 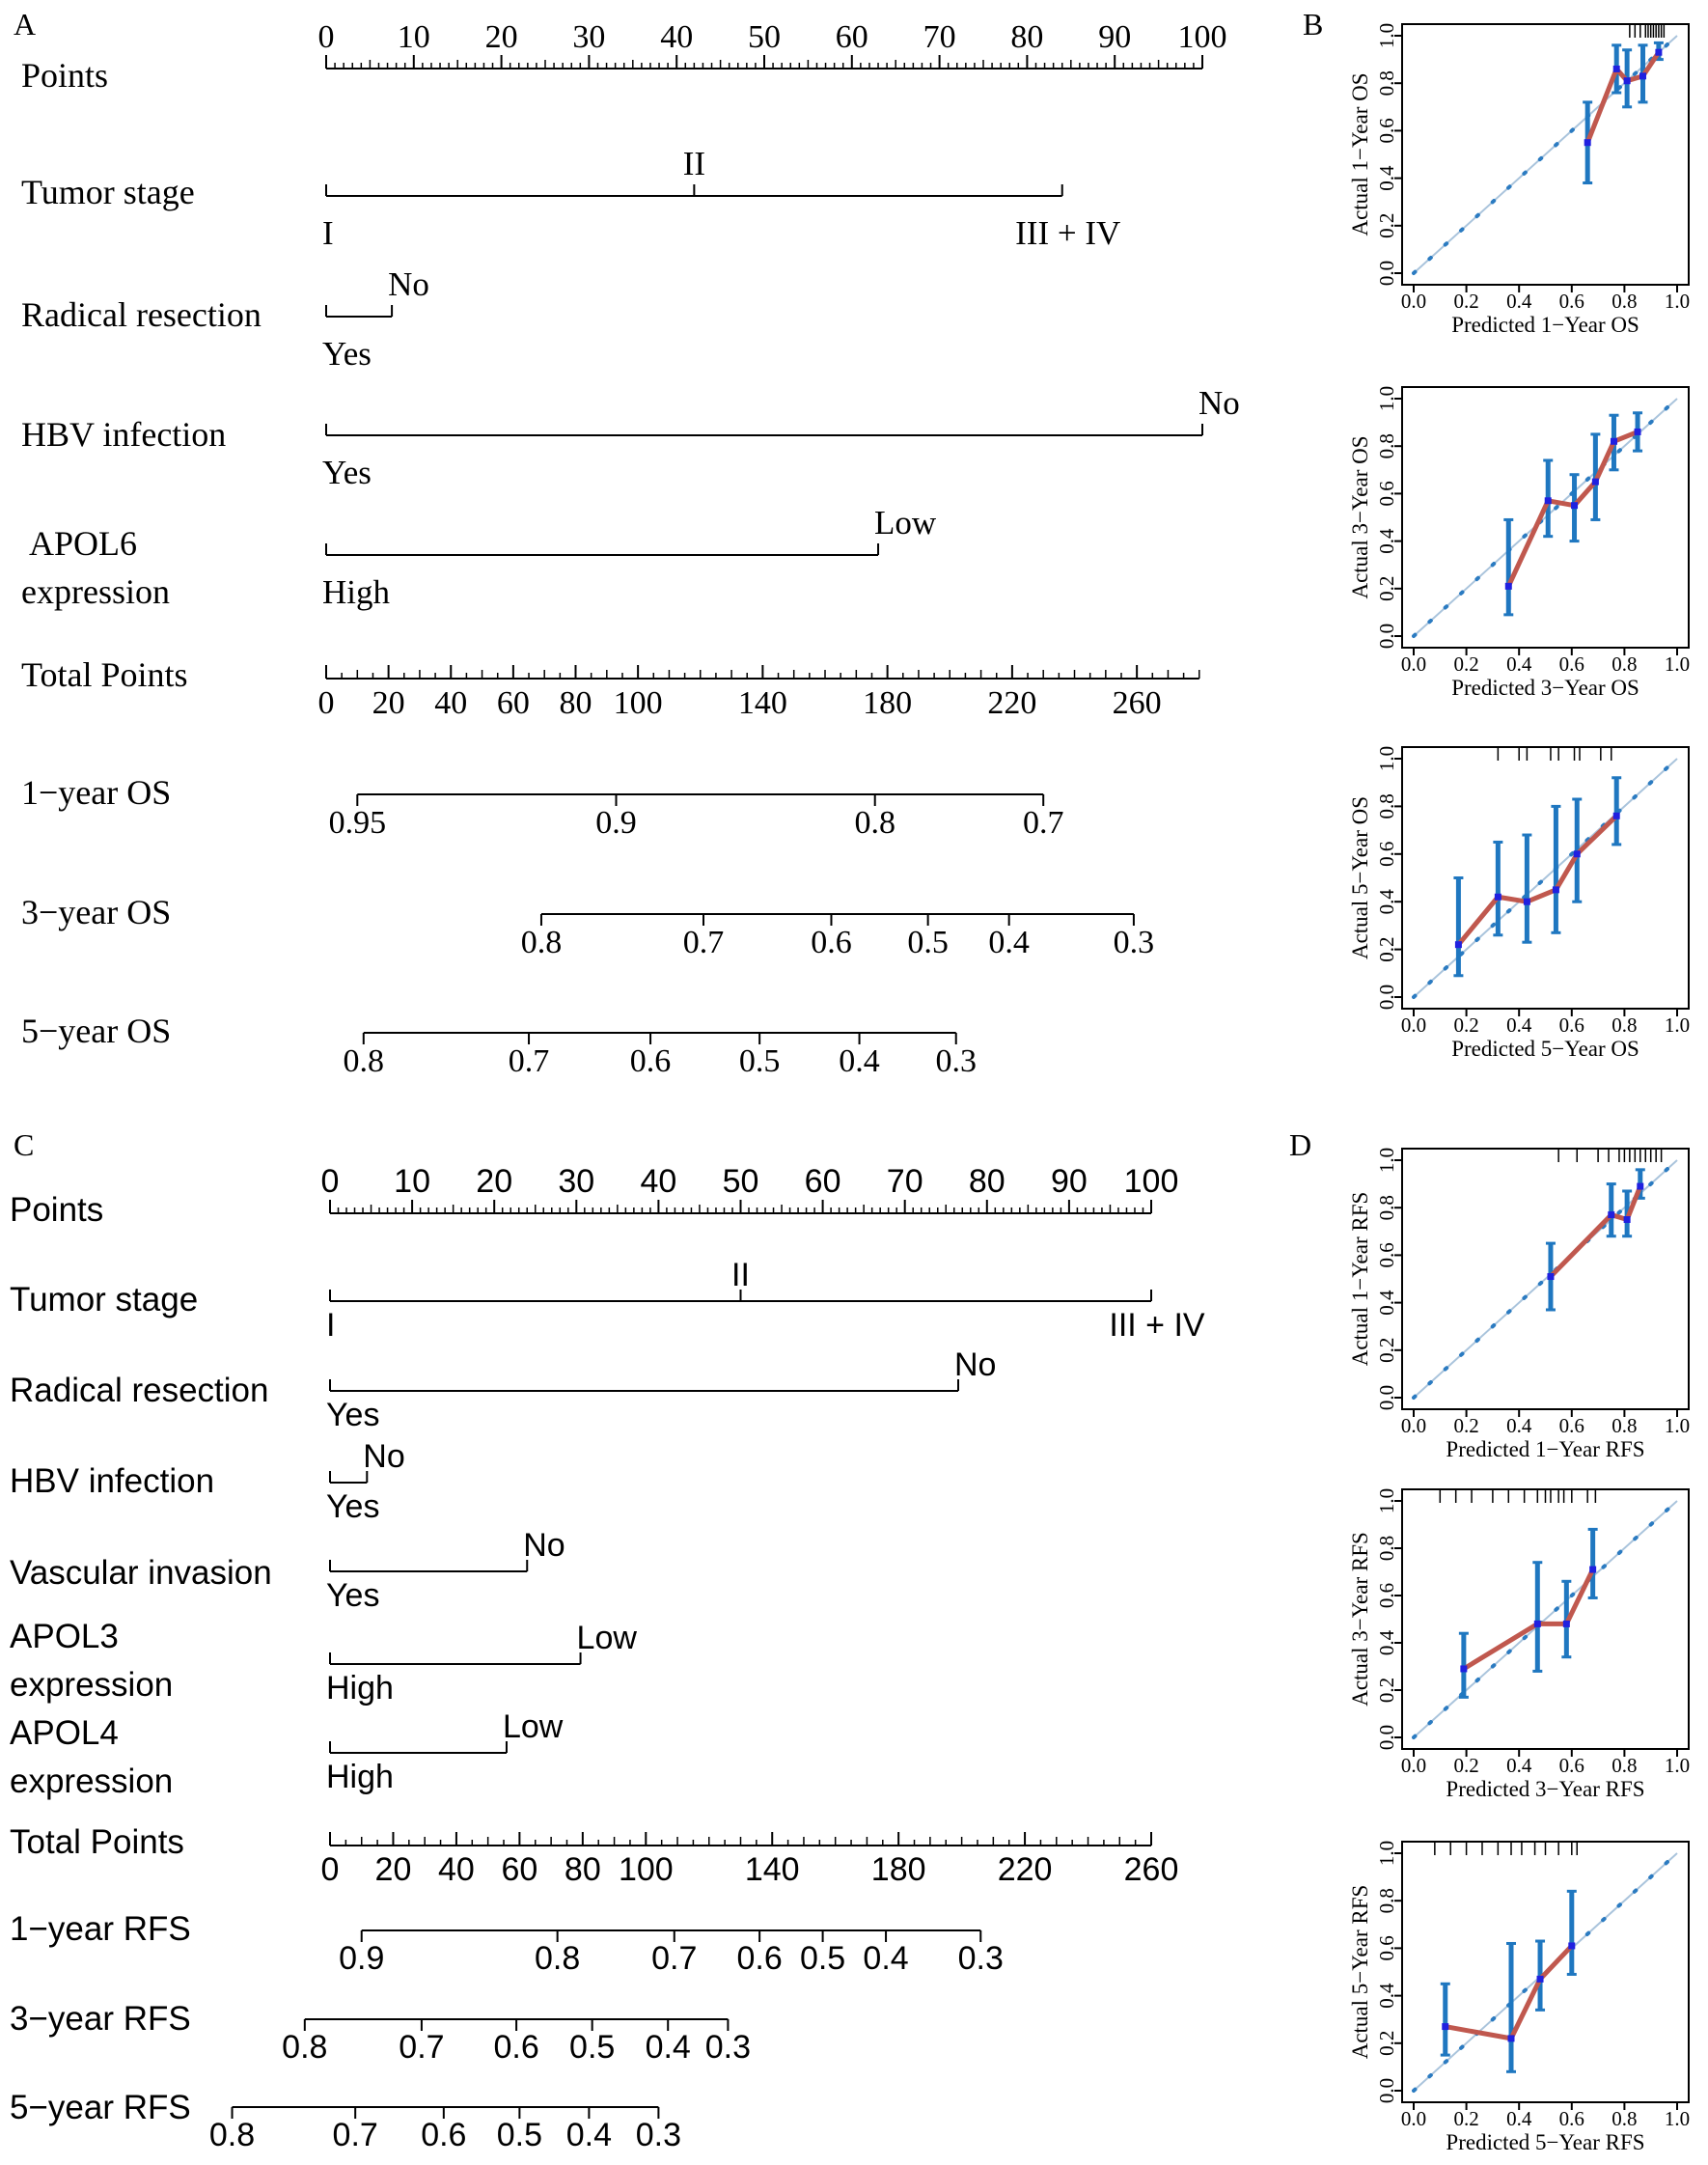 I want to click on variable-tumor-stage-level-i: I, so click(x=330, y=1325).